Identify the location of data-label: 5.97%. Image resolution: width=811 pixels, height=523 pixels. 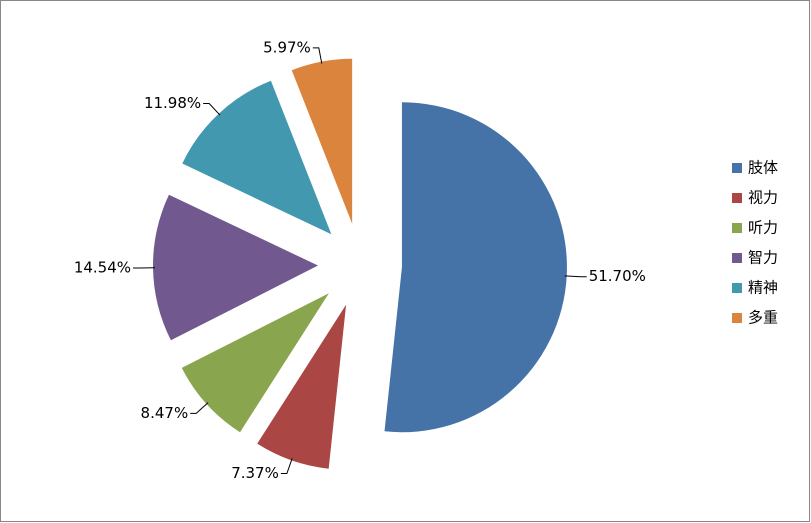
(287, 47).